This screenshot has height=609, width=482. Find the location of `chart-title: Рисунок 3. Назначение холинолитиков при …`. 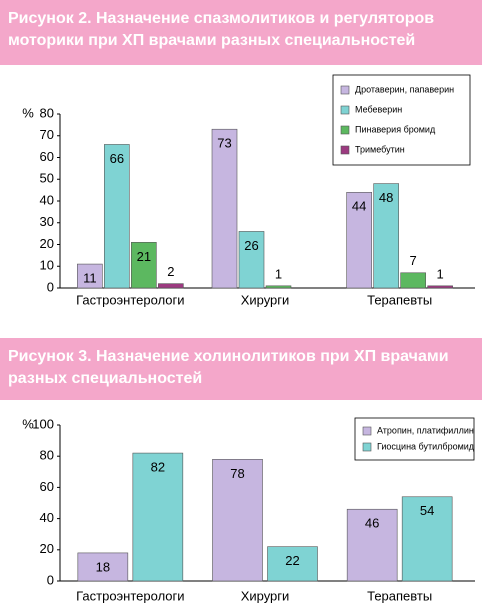

chart-title: Рисунок 3. Назначение холинолитиков при … is located at coordinates (241, 369).